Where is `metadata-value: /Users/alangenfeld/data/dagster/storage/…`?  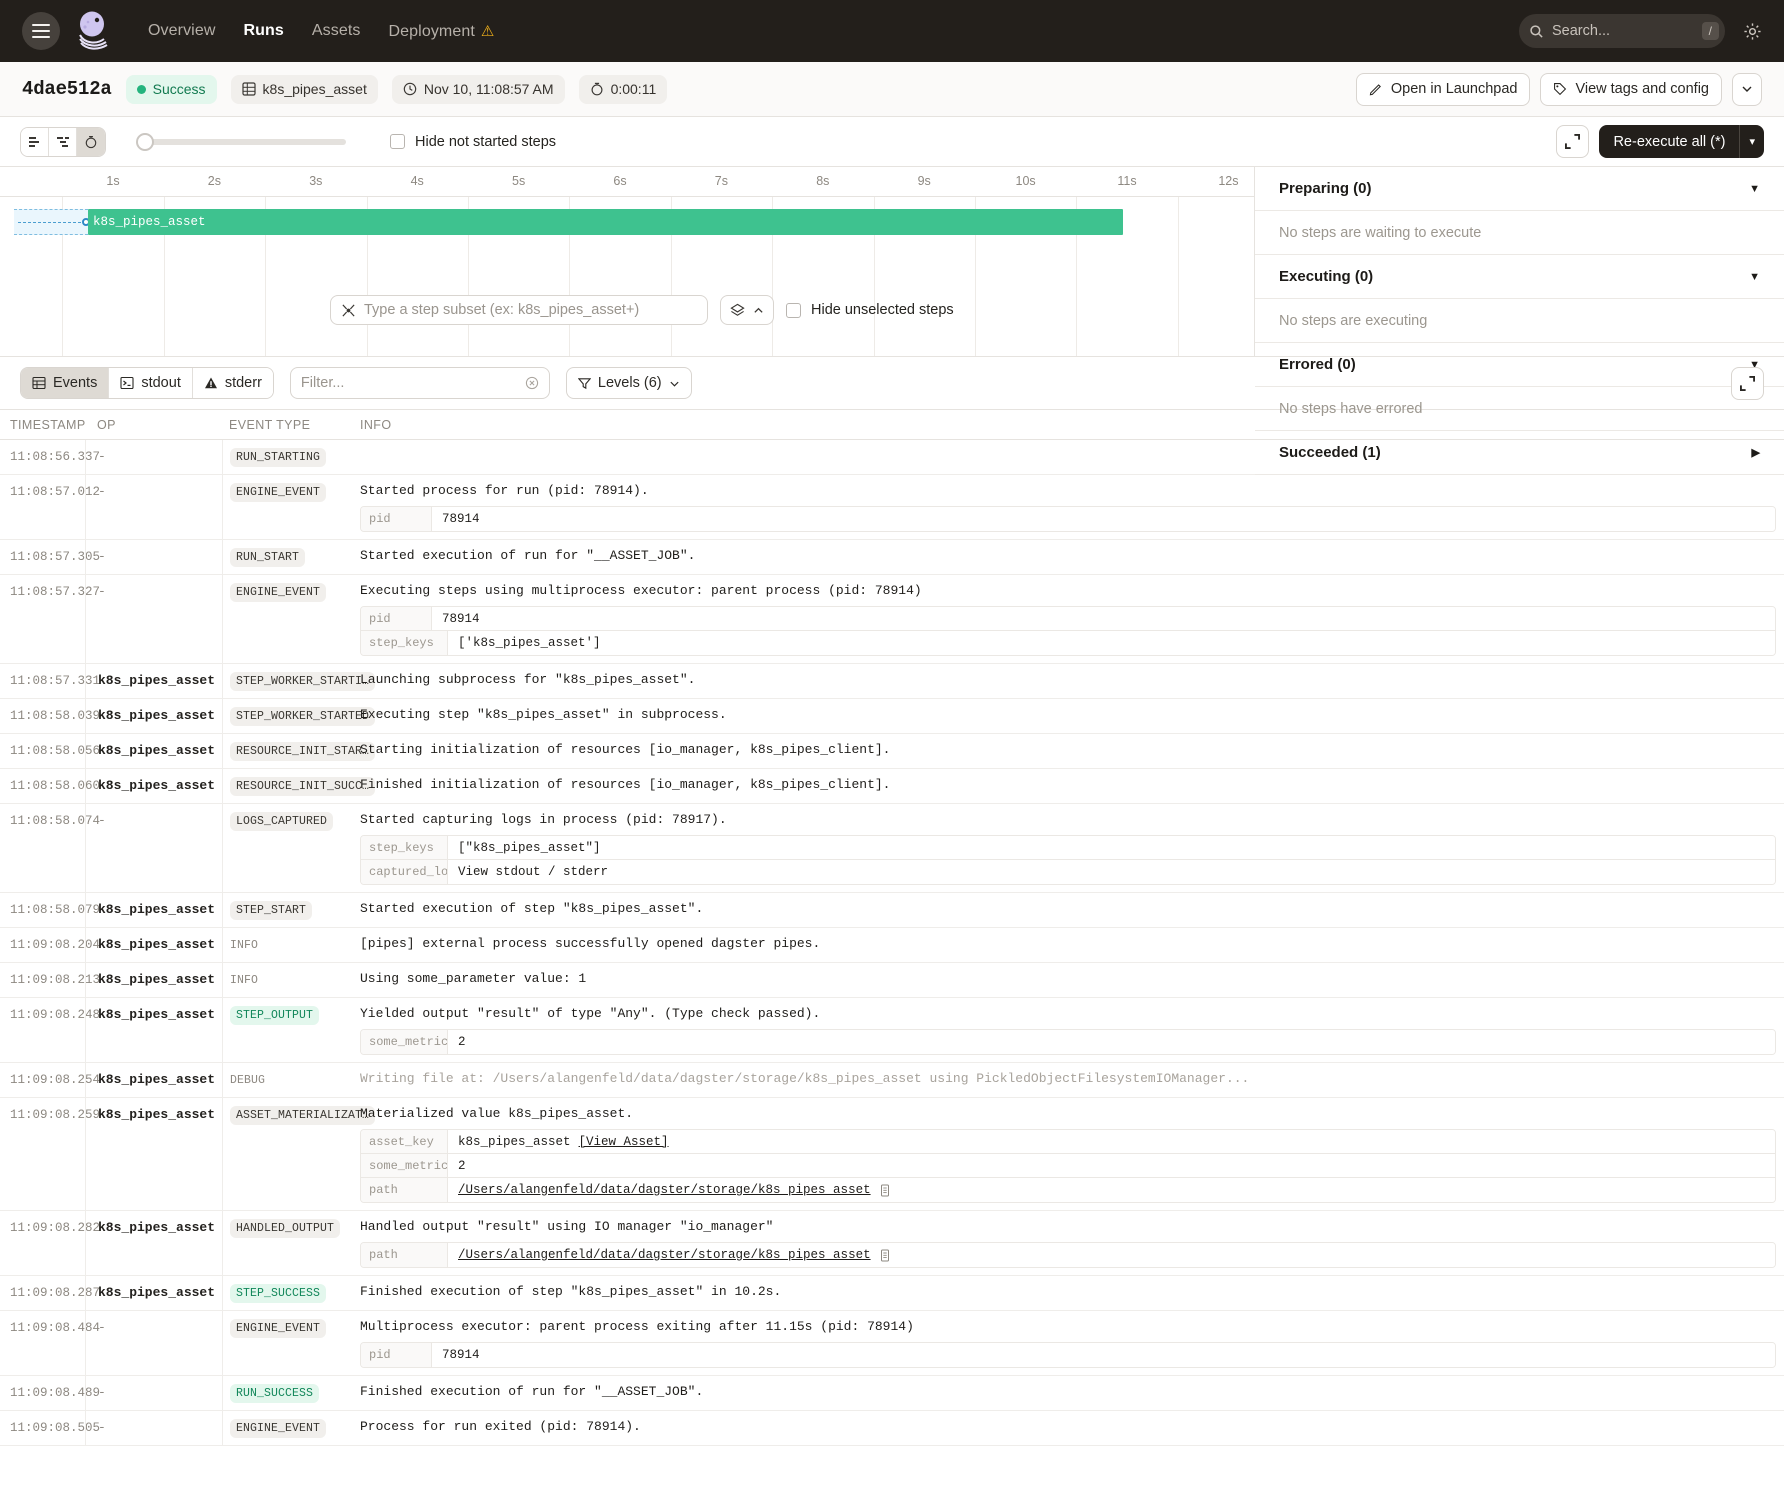
metadata-value: /Users/alangenfeld/data/dagster/storage/… is located at coordinates (1111, 1190).